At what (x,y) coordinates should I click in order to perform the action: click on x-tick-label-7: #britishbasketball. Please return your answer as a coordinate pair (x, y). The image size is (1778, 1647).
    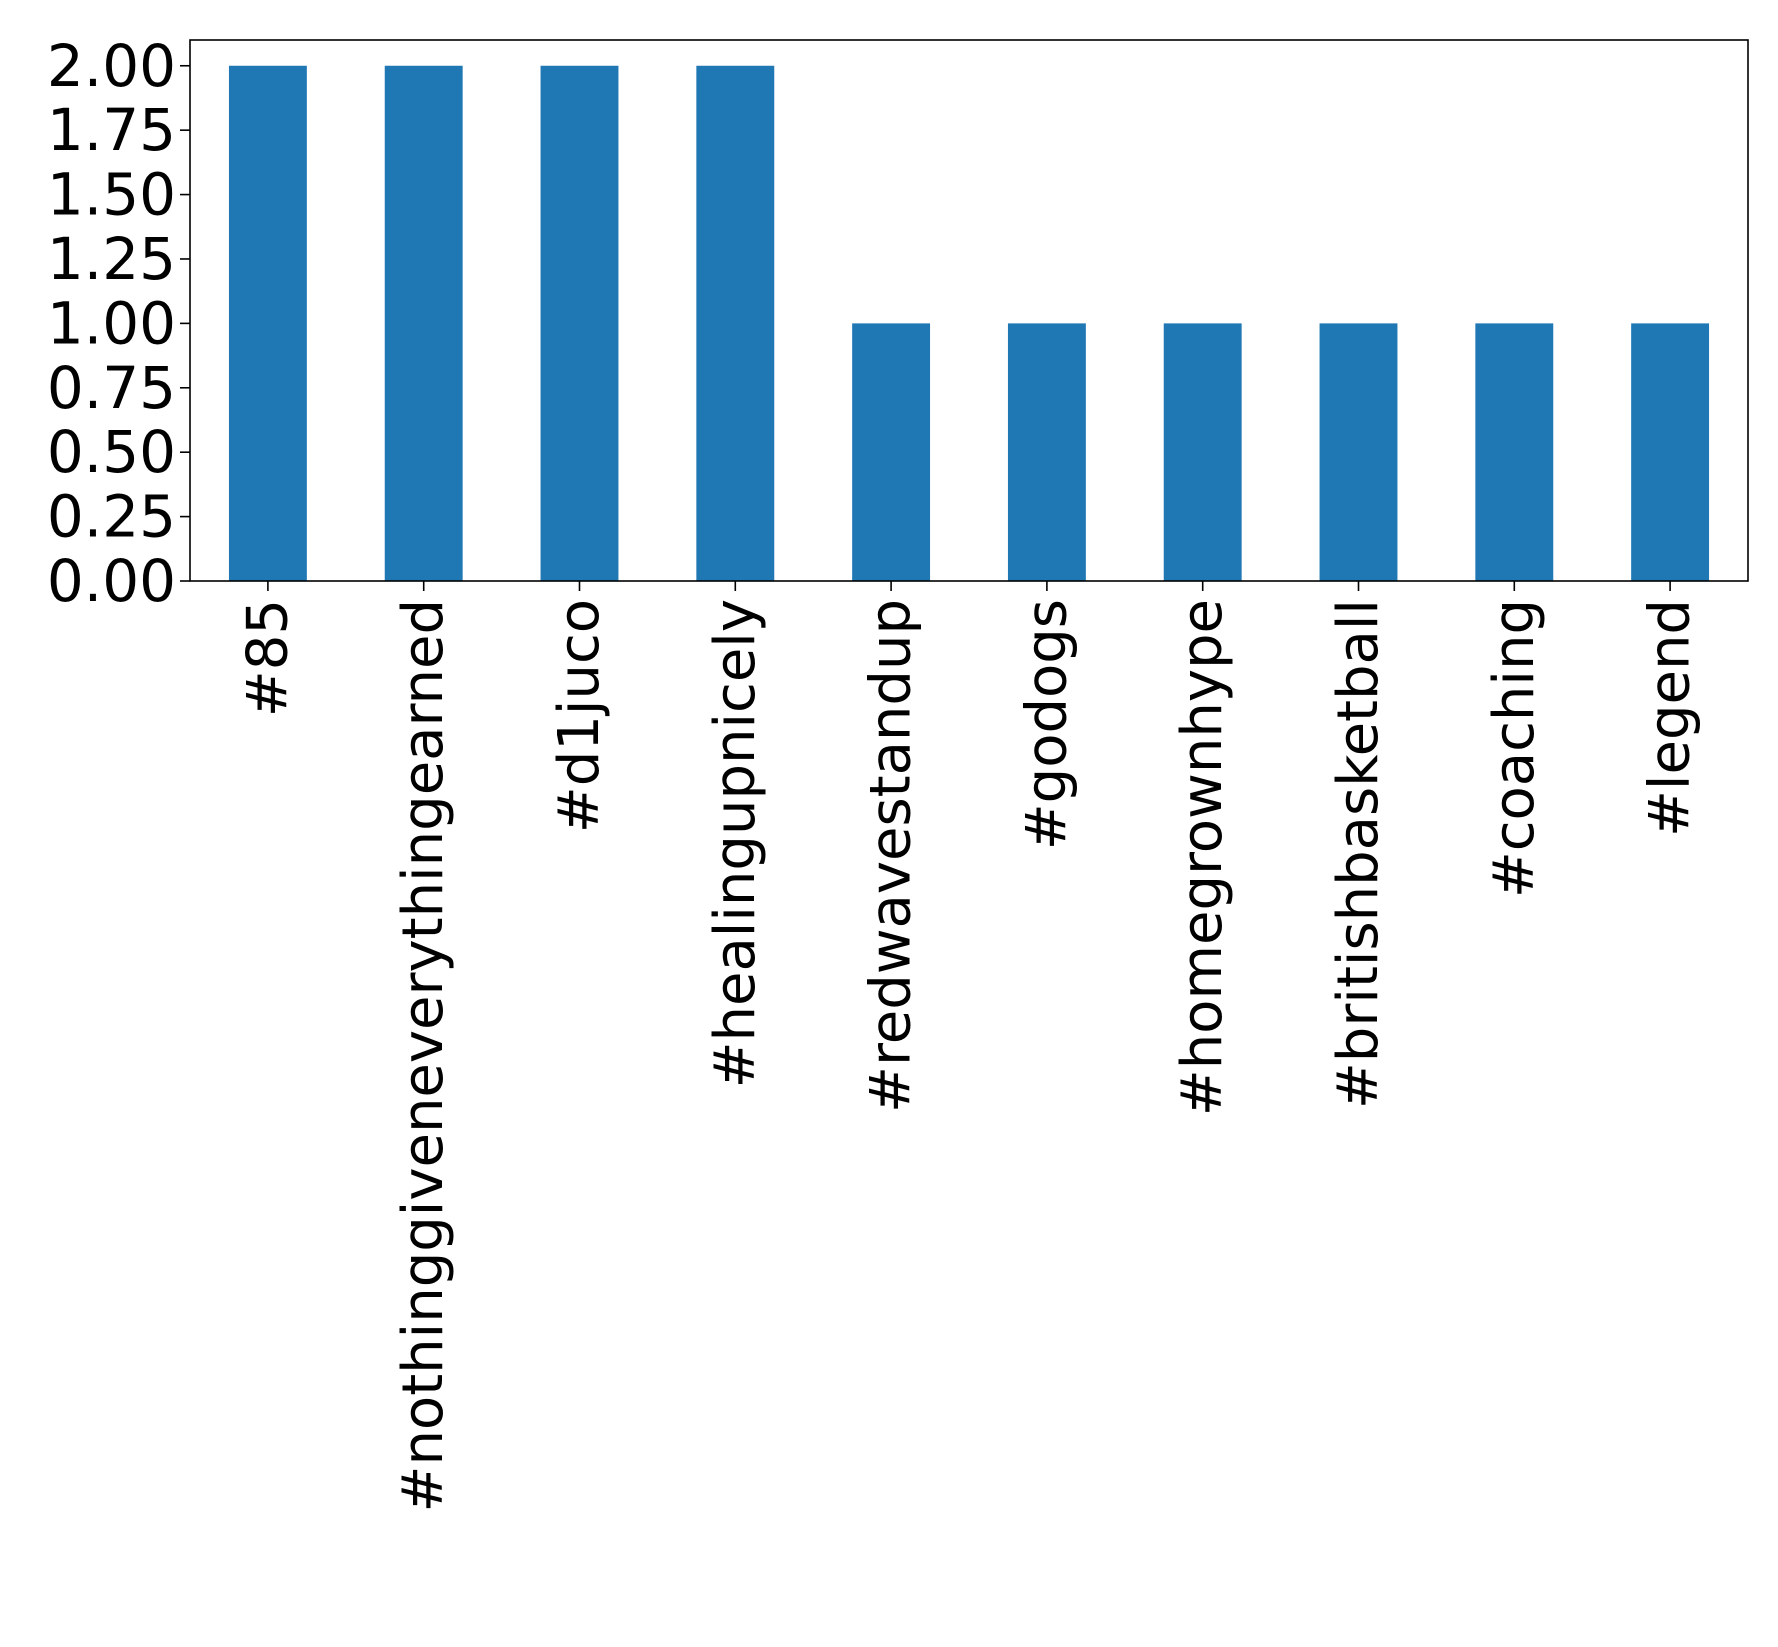
    Looking at the image, I should click on (1358, 854).